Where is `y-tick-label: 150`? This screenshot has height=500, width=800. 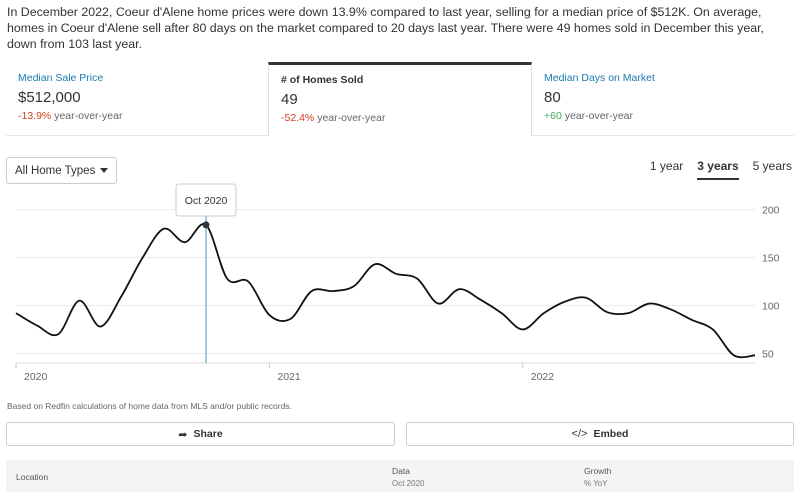
y-tick-label: 150 is located at coordinates (771, 259).